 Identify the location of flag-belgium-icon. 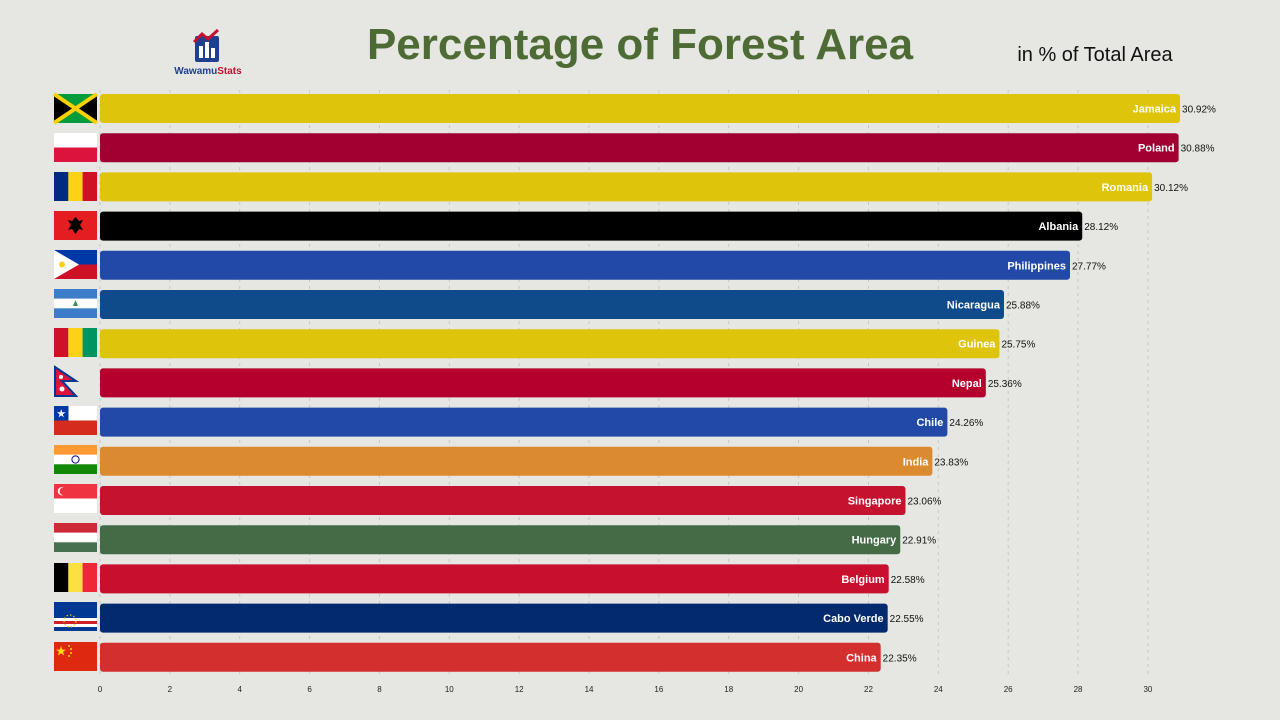
(75, 577).